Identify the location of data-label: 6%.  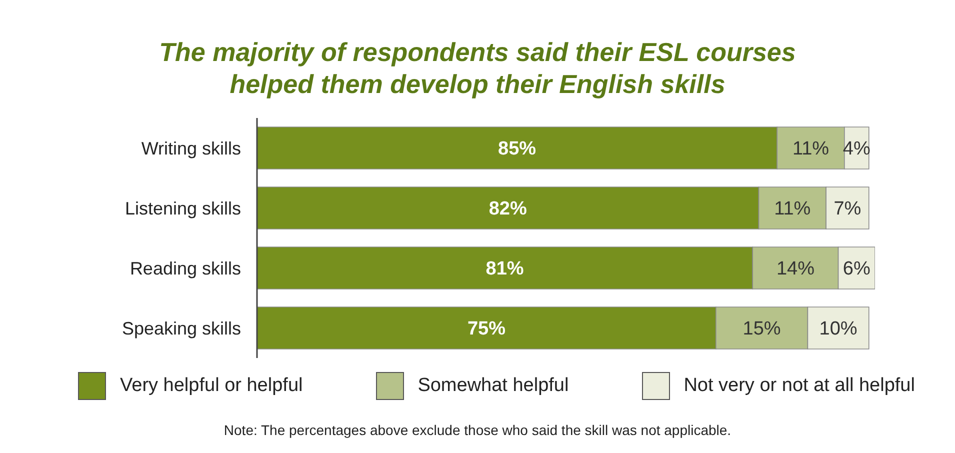
(856, 269).